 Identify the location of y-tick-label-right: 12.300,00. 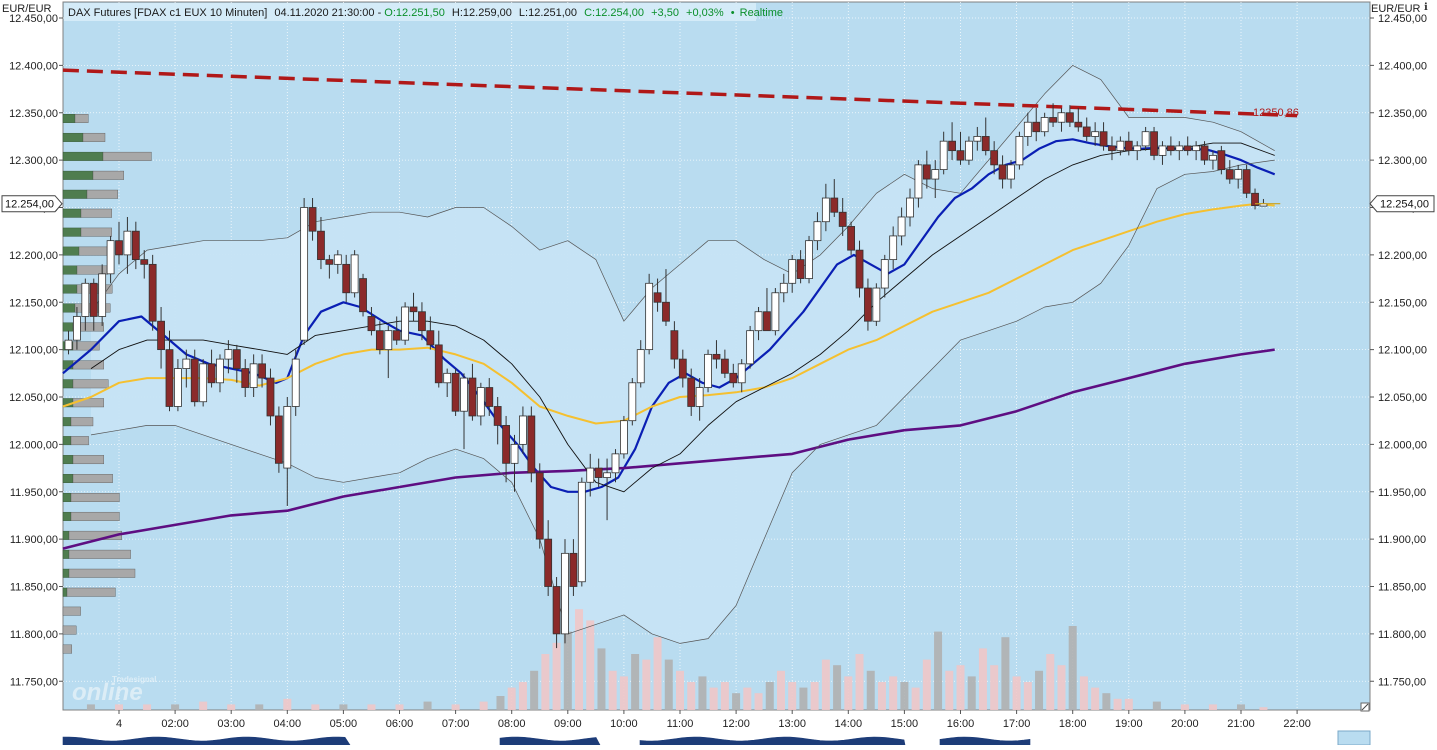
(1402, 161).